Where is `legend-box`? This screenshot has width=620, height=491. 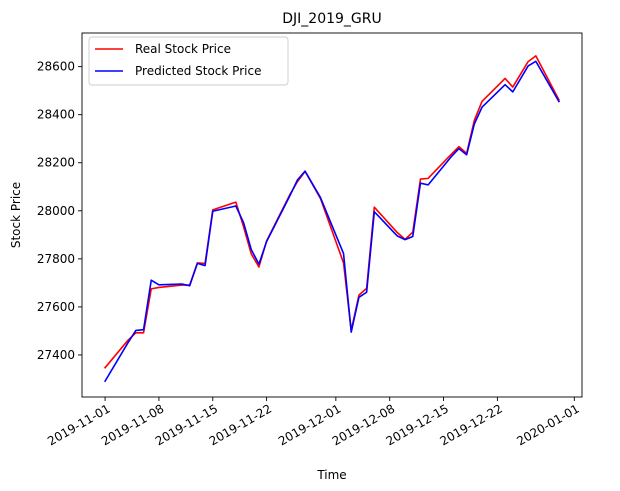 legend-box is located at coordinates (188, 61).